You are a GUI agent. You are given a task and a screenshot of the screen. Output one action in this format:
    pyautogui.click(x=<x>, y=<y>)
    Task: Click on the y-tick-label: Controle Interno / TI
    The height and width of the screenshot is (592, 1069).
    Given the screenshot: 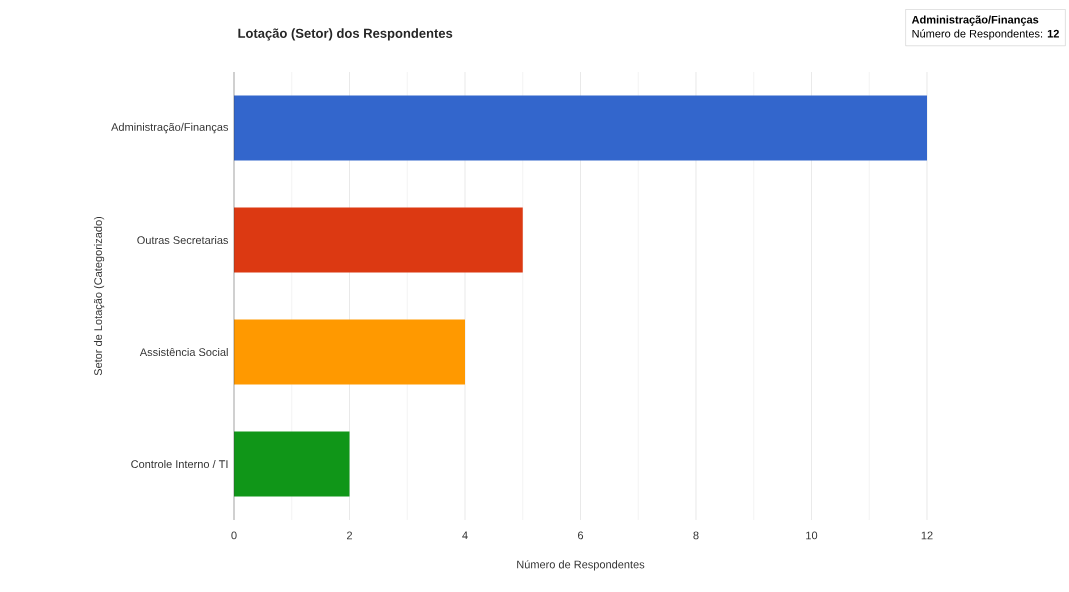 What is the action you would take?
    pyautogui.click(x=179, y=464)
    